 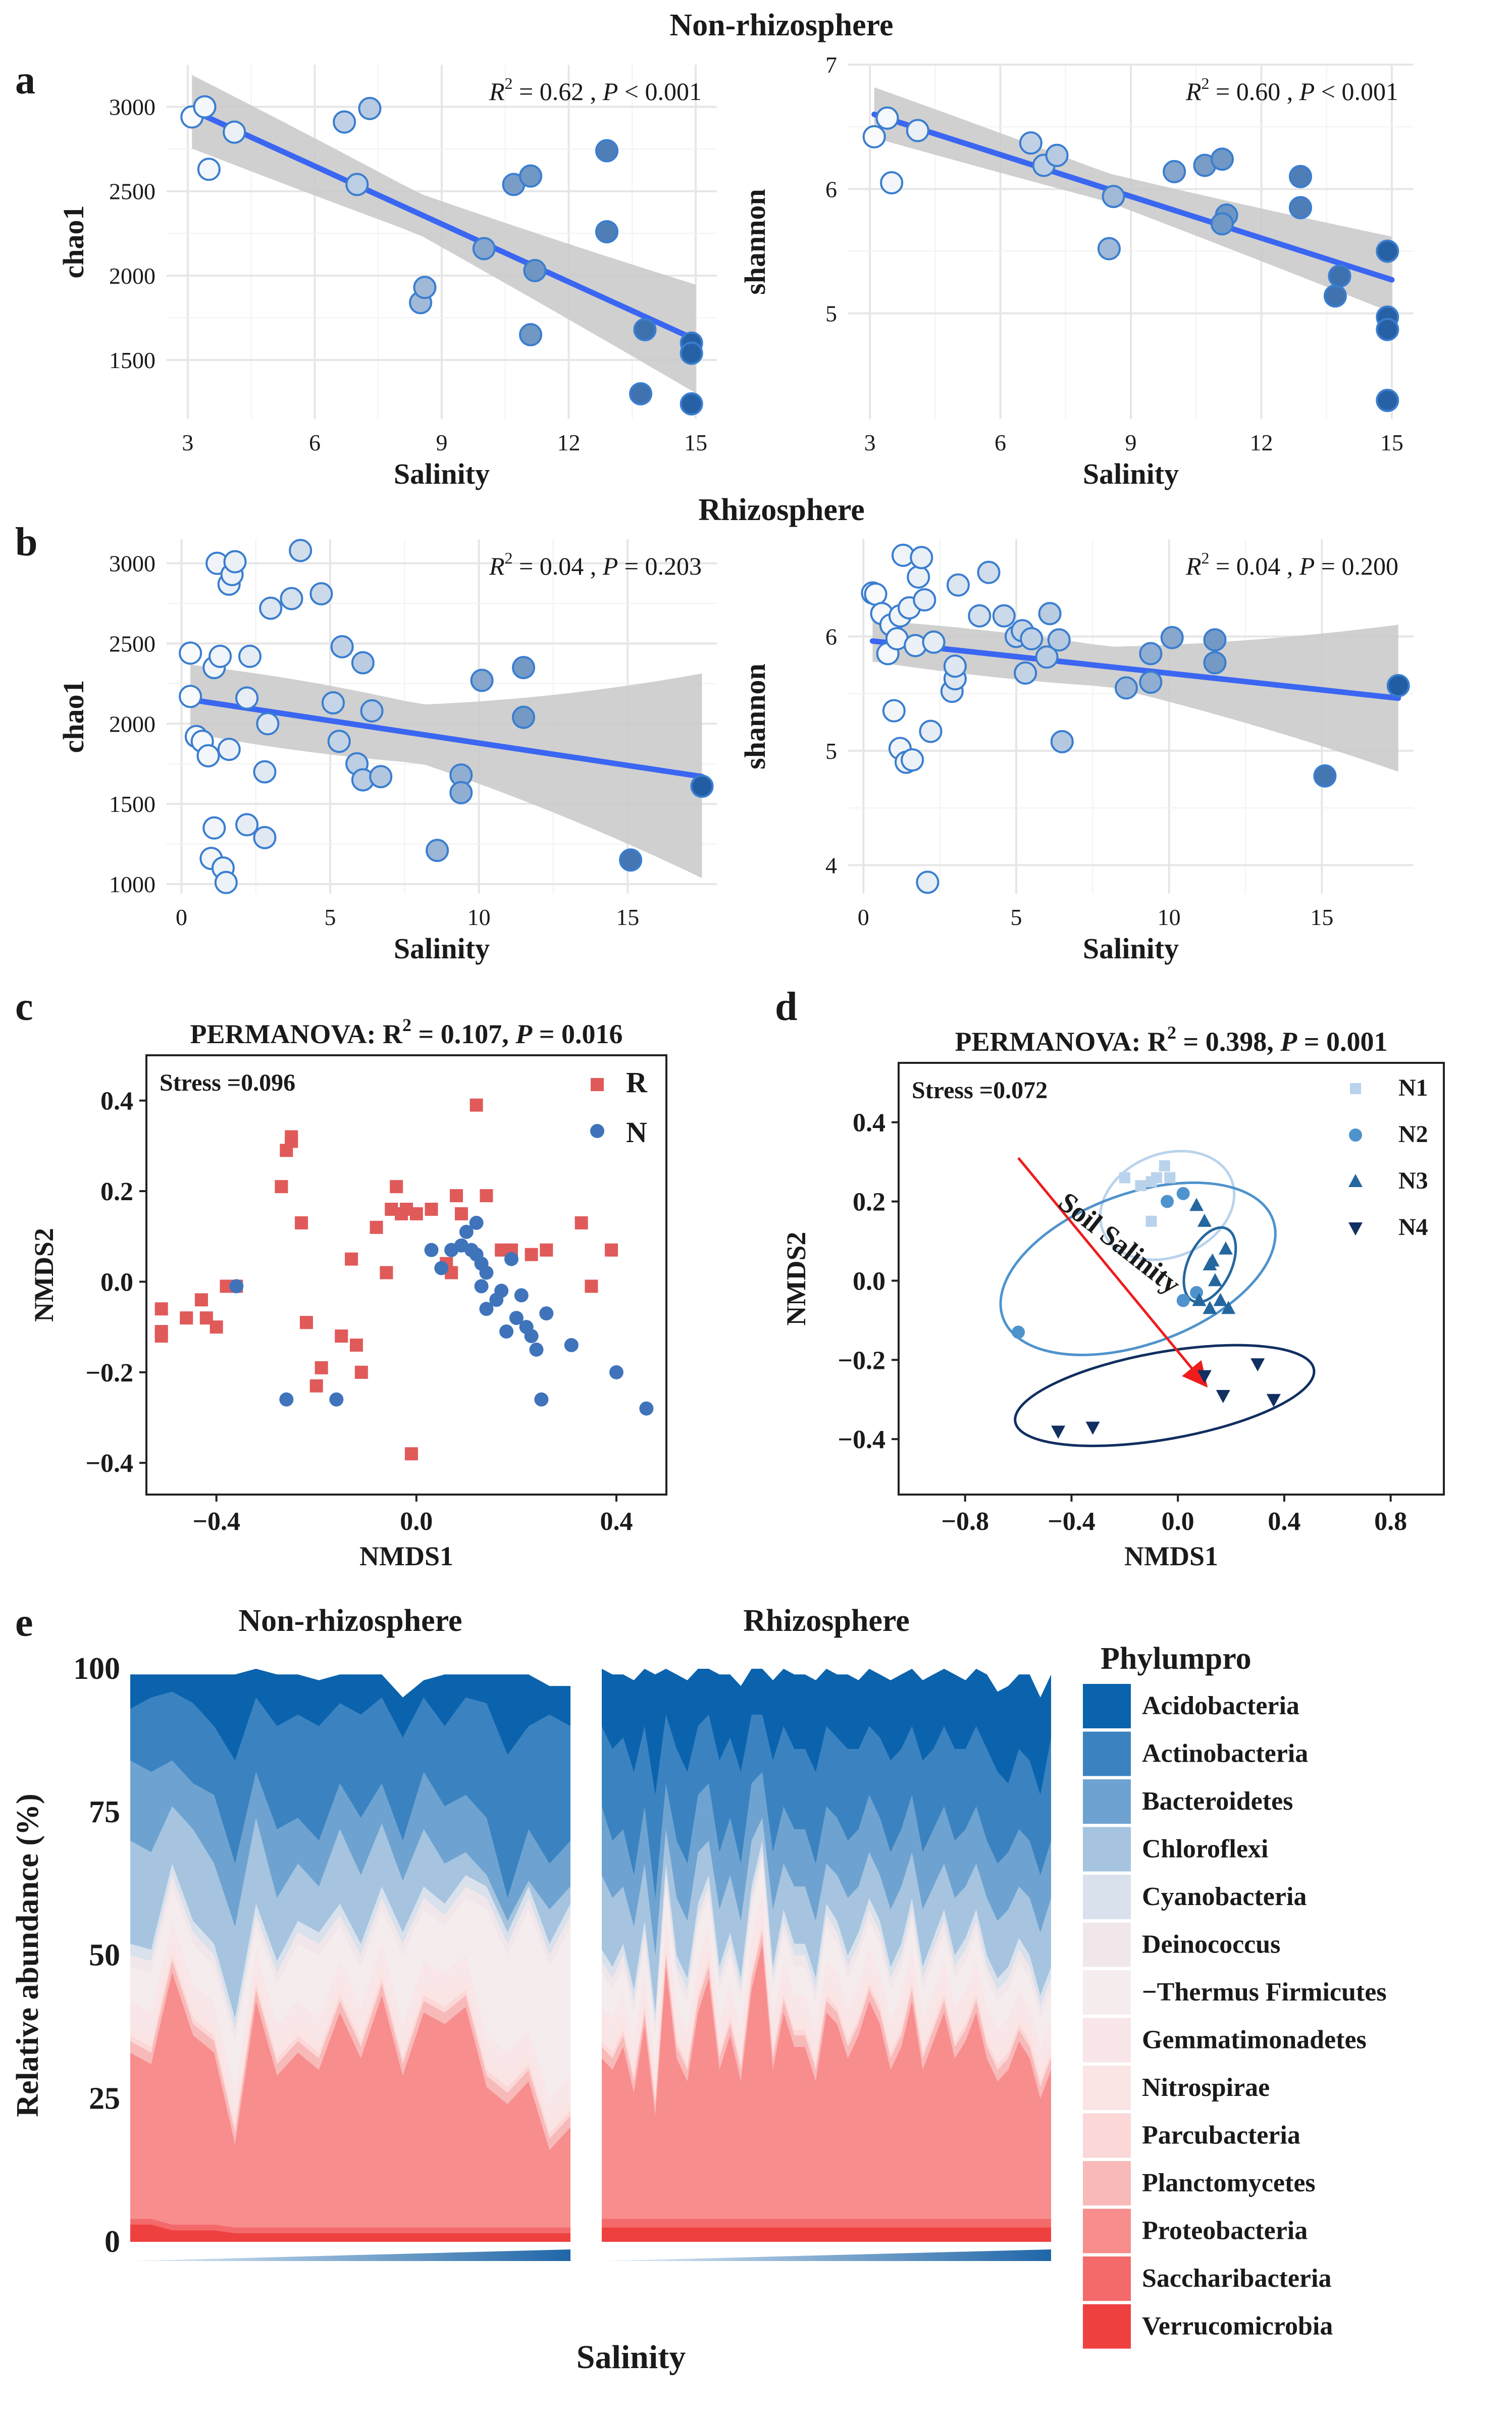 I want to click on x-tick-label: 0, so click(x=863, y=917).